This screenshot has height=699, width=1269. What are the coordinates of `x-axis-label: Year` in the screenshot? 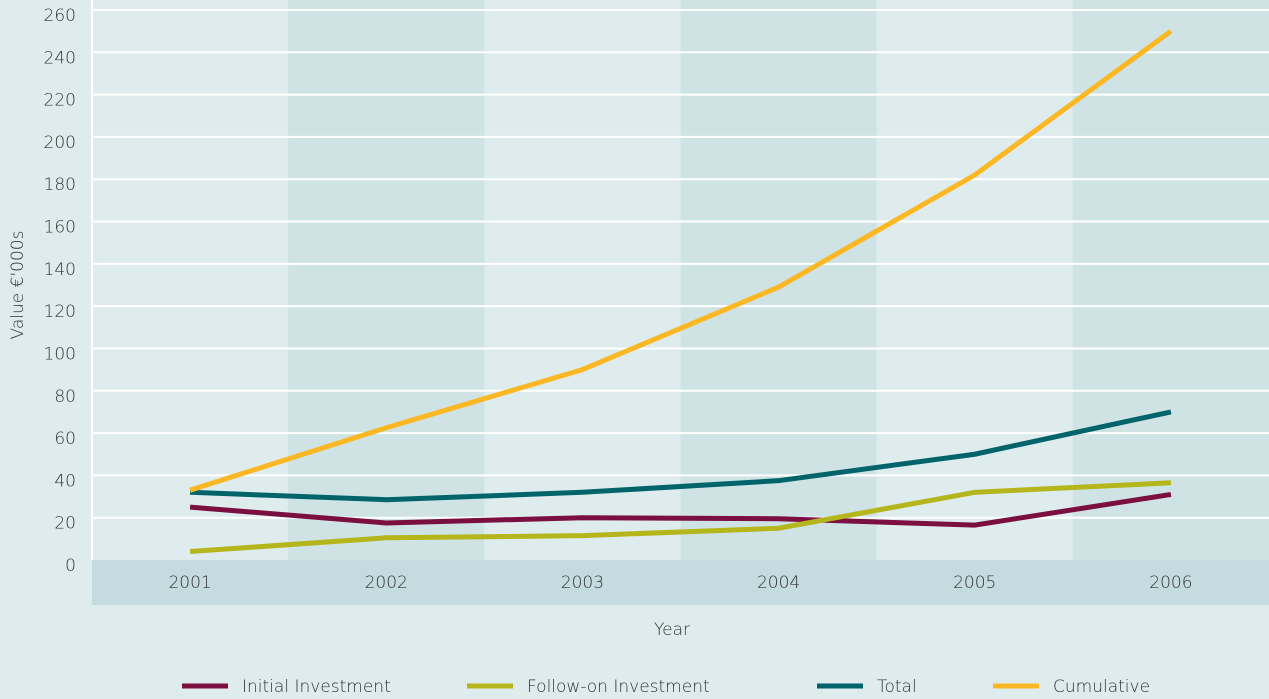 It's located at (672, 630).